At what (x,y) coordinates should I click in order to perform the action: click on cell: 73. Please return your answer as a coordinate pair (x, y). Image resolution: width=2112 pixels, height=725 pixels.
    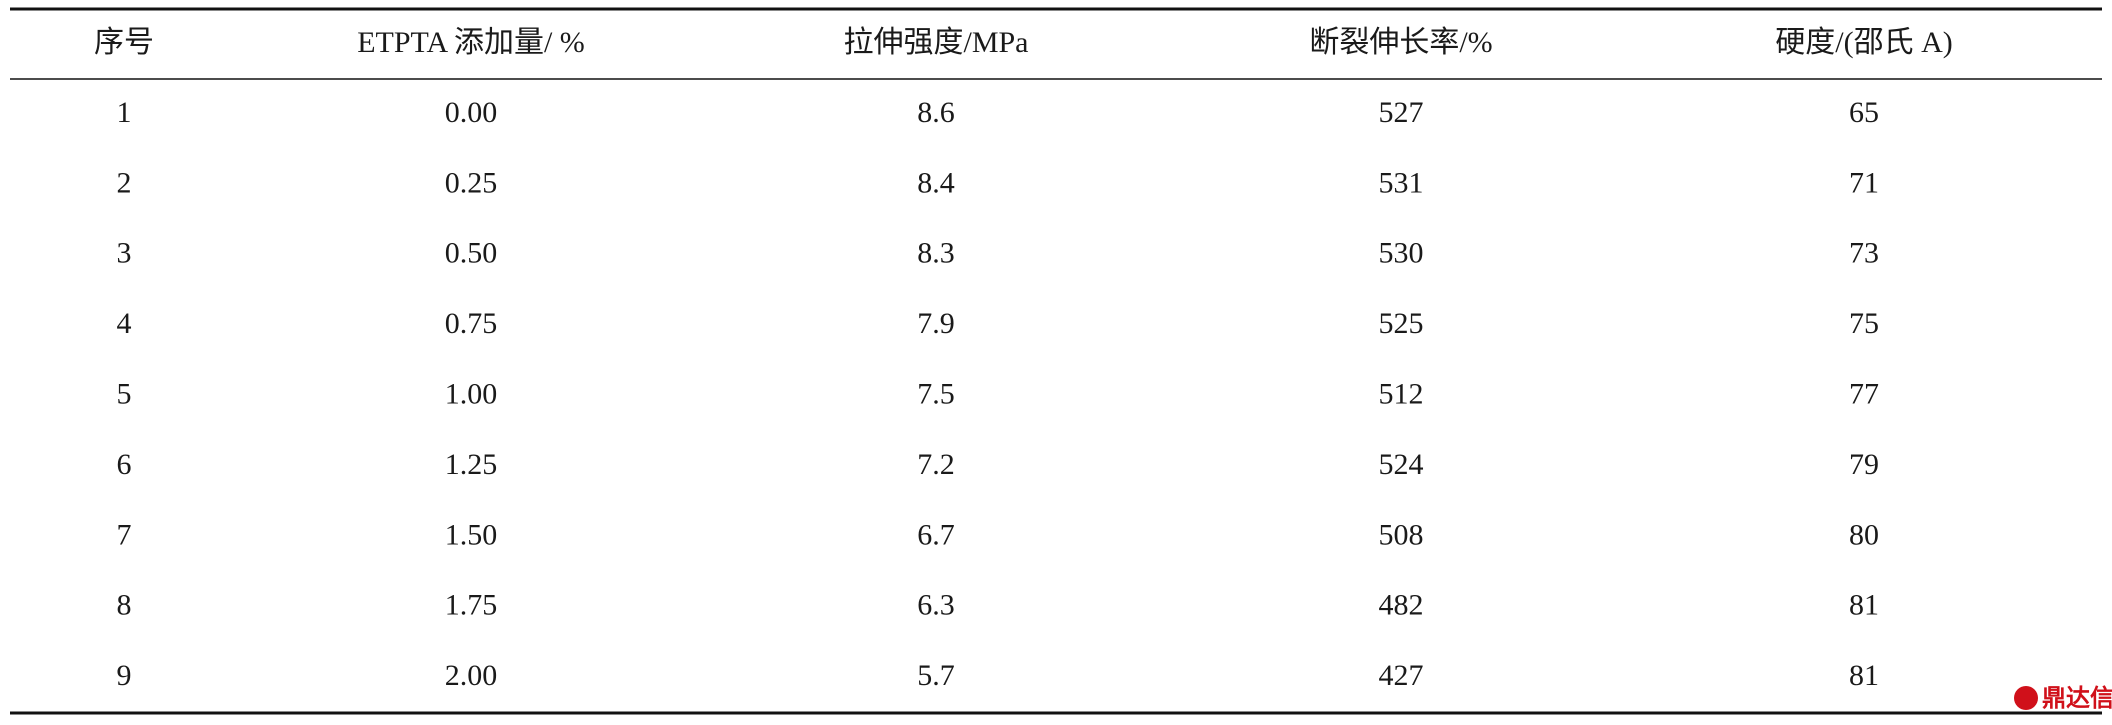
    Looking at the image, I should click on (1864, 253).